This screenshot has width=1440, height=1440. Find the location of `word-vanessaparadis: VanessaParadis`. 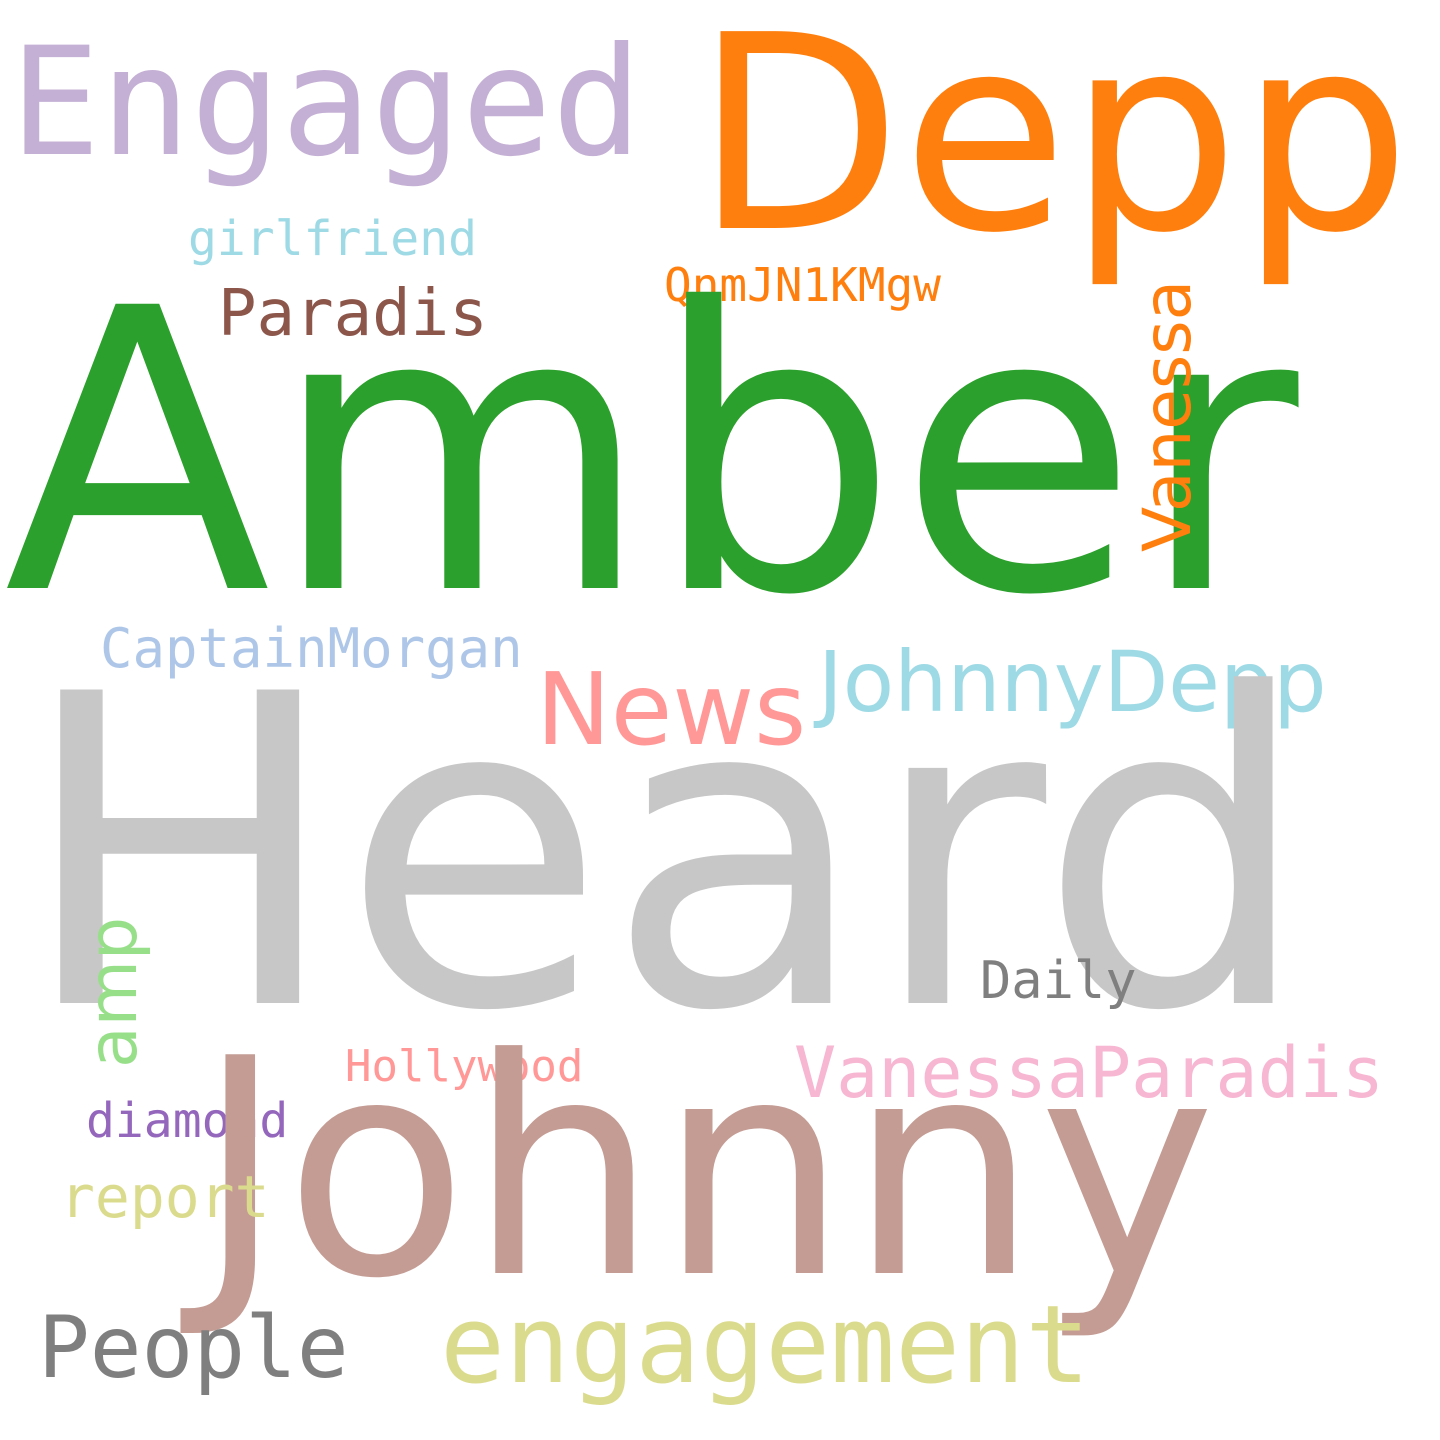

word-vanessaparadis: VanessaParadis is located at coordinates (1089, 1073).